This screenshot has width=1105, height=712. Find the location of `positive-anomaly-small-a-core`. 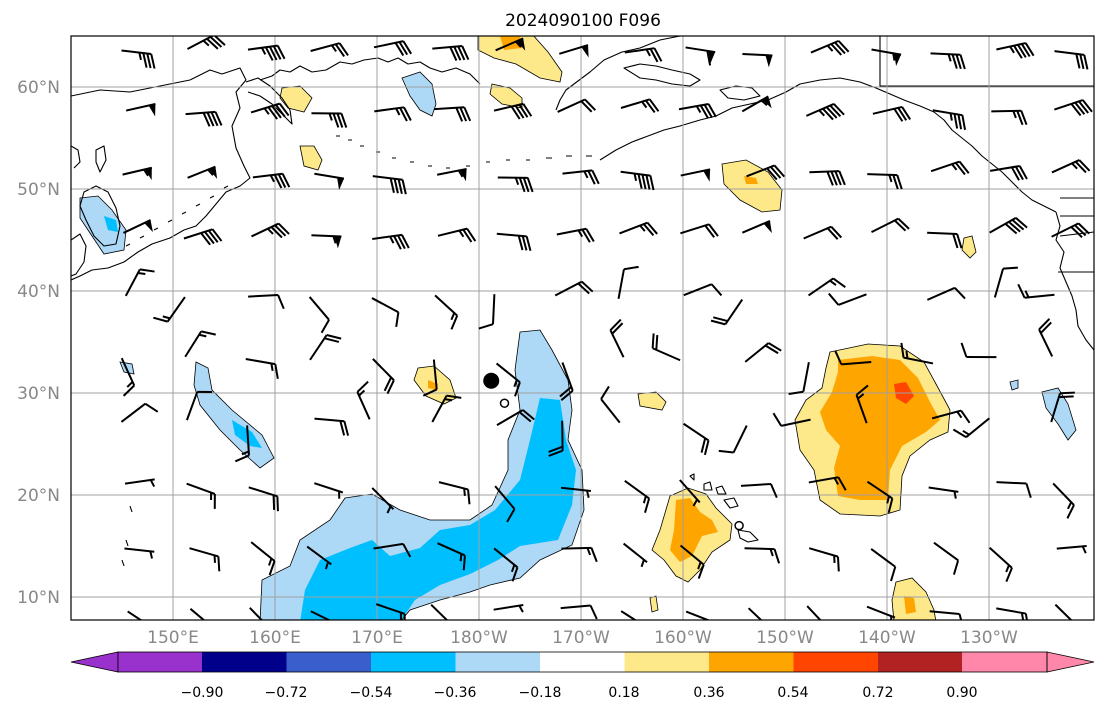

positive-anomaly-small-a-core is located at coordinates (433, 385).